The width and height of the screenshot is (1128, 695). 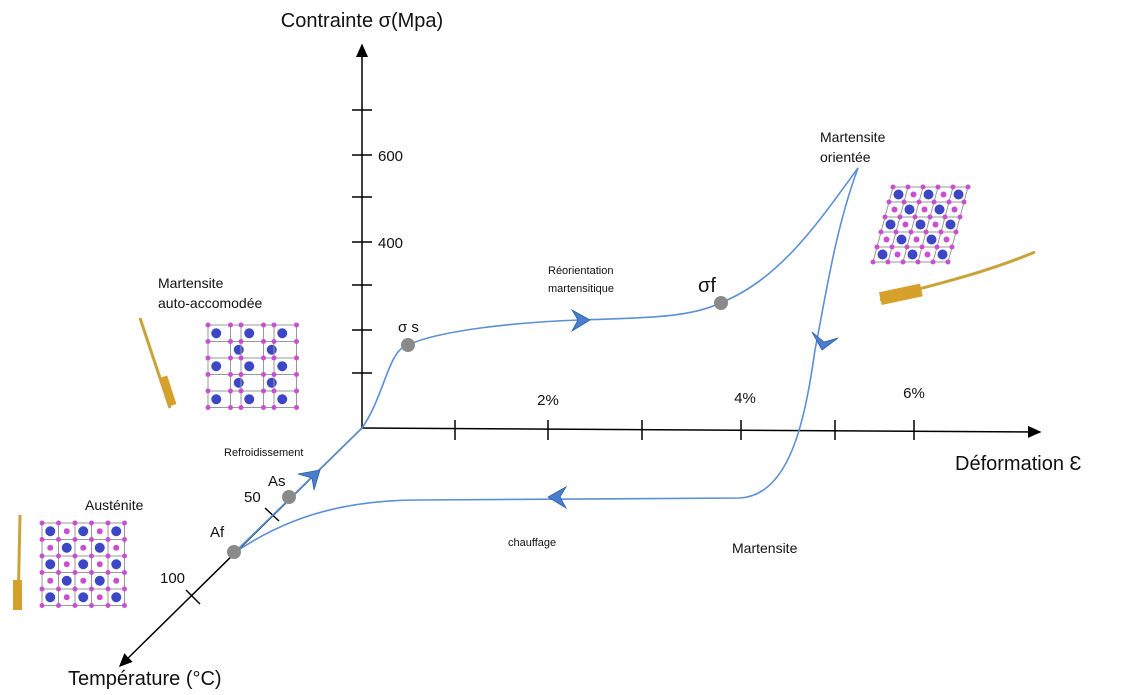 What do you see at coordinates (914, 393) in the screenshot?
I see `tick-label: 6%` at bounding box center [914, 393].